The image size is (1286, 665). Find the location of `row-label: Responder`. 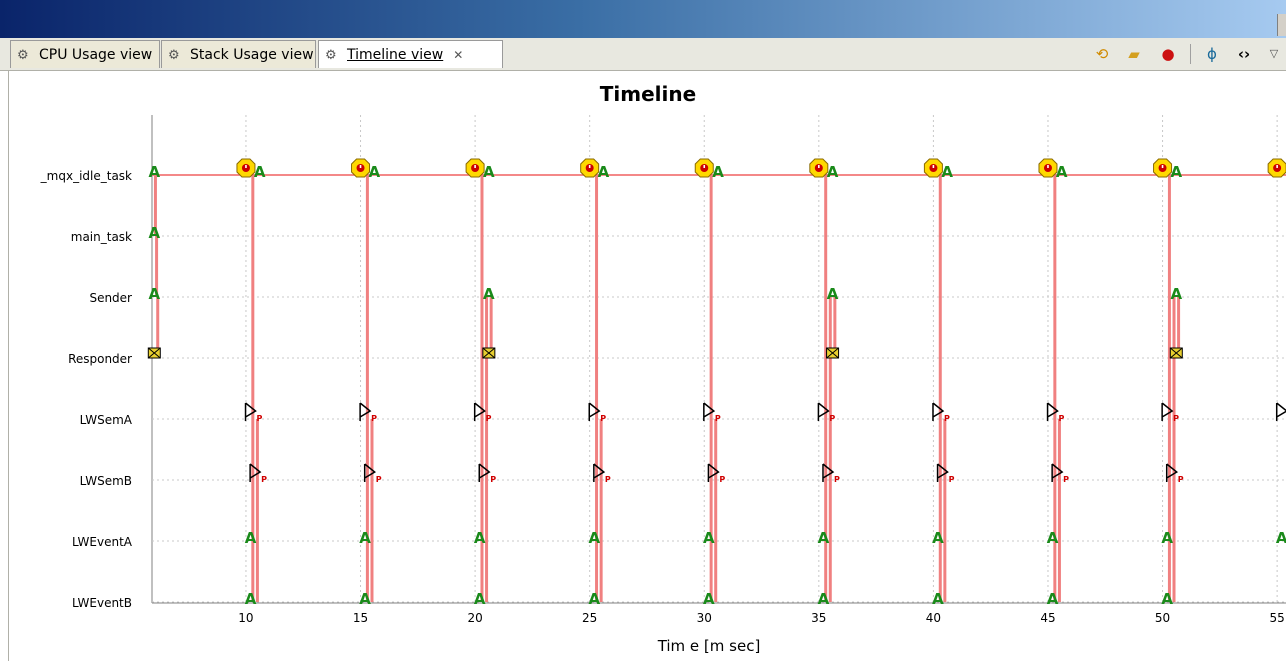

row-label: Responder is located at coordinates (100, 359).